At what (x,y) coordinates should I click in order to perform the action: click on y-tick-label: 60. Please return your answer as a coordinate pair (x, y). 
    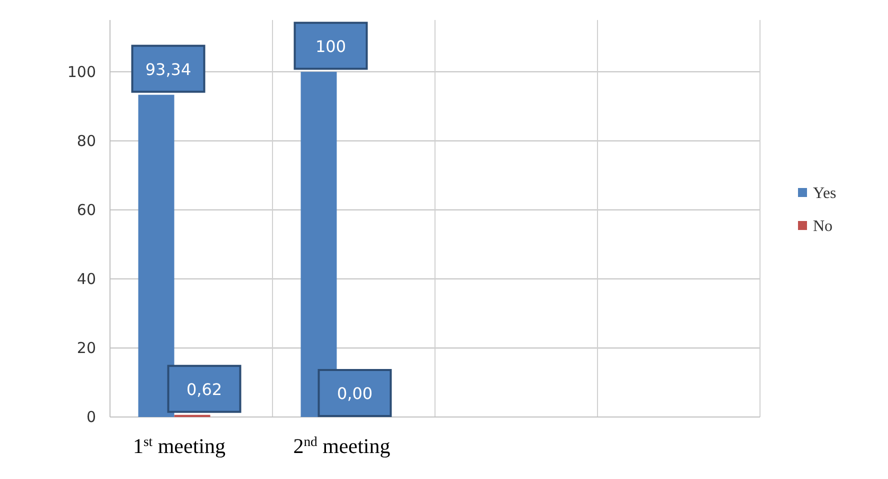
    Looking at the image, I should click on (86, 209).